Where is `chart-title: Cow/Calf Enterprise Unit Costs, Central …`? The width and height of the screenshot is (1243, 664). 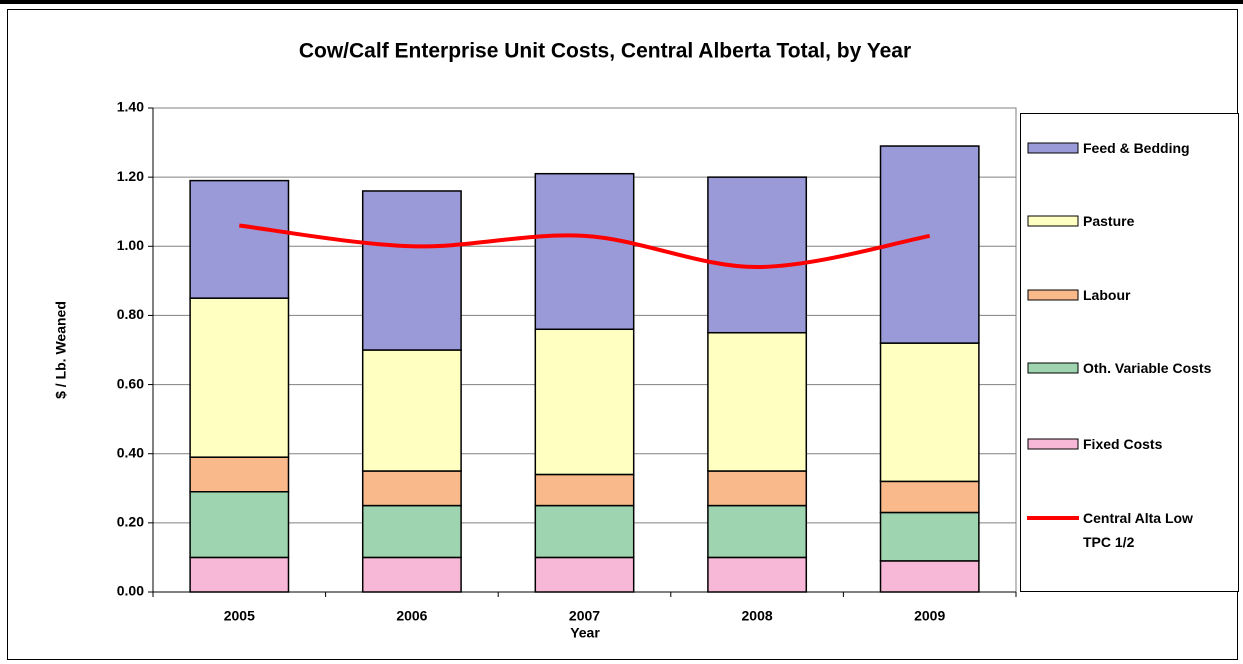 chart-title: Cow/Calf Enterprise Unit Costs, Central … is located at coordinates (605, 51).